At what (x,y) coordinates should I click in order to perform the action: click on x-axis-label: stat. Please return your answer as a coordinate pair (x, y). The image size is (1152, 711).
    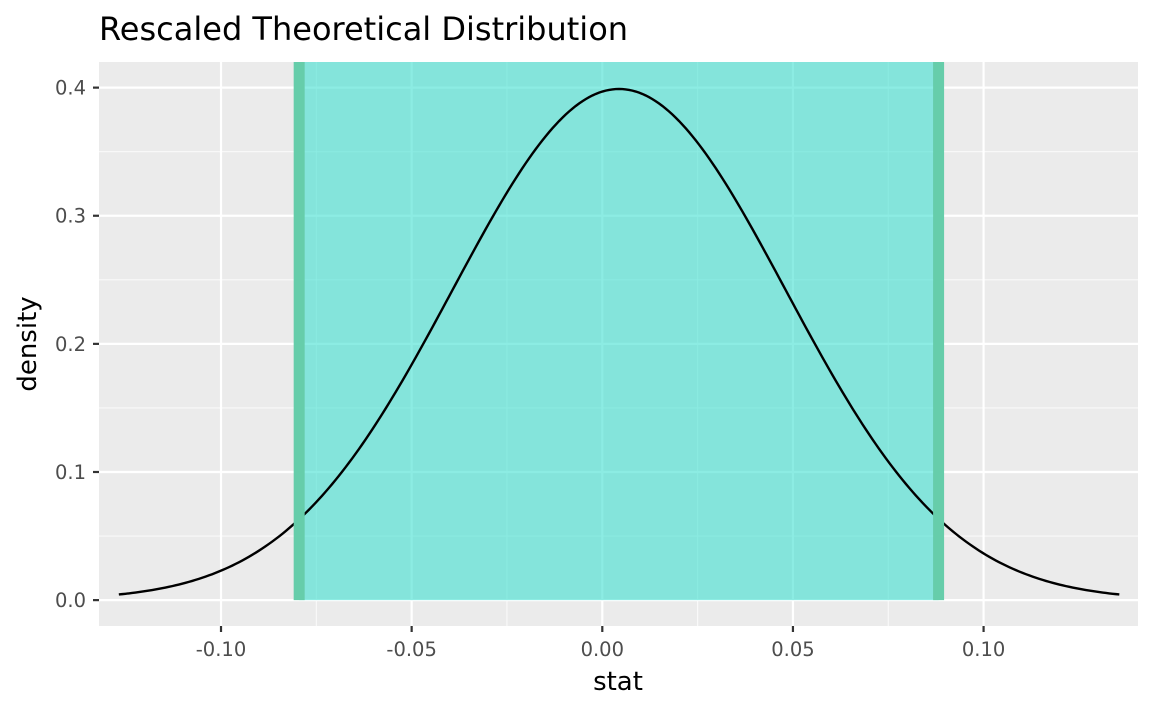
    Looking at the image, I should click on (618, 682).